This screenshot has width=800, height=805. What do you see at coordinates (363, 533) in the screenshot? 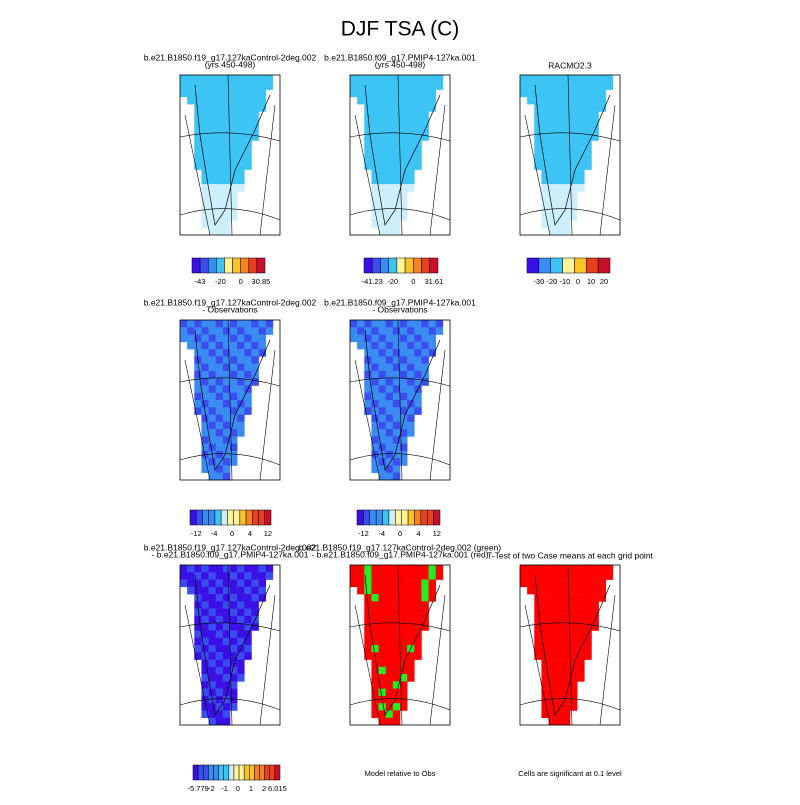
I see `colorbar-label: -12` at bounding box center [363, 533].